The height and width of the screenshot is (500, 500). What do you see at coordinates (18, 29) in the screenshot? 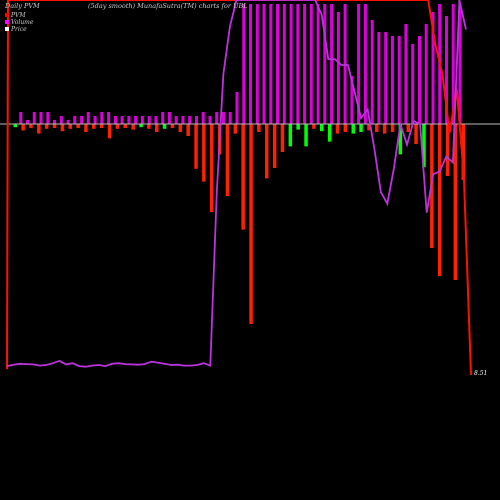
I see `legend-price-label: Price` at bounding box center [18, 29].